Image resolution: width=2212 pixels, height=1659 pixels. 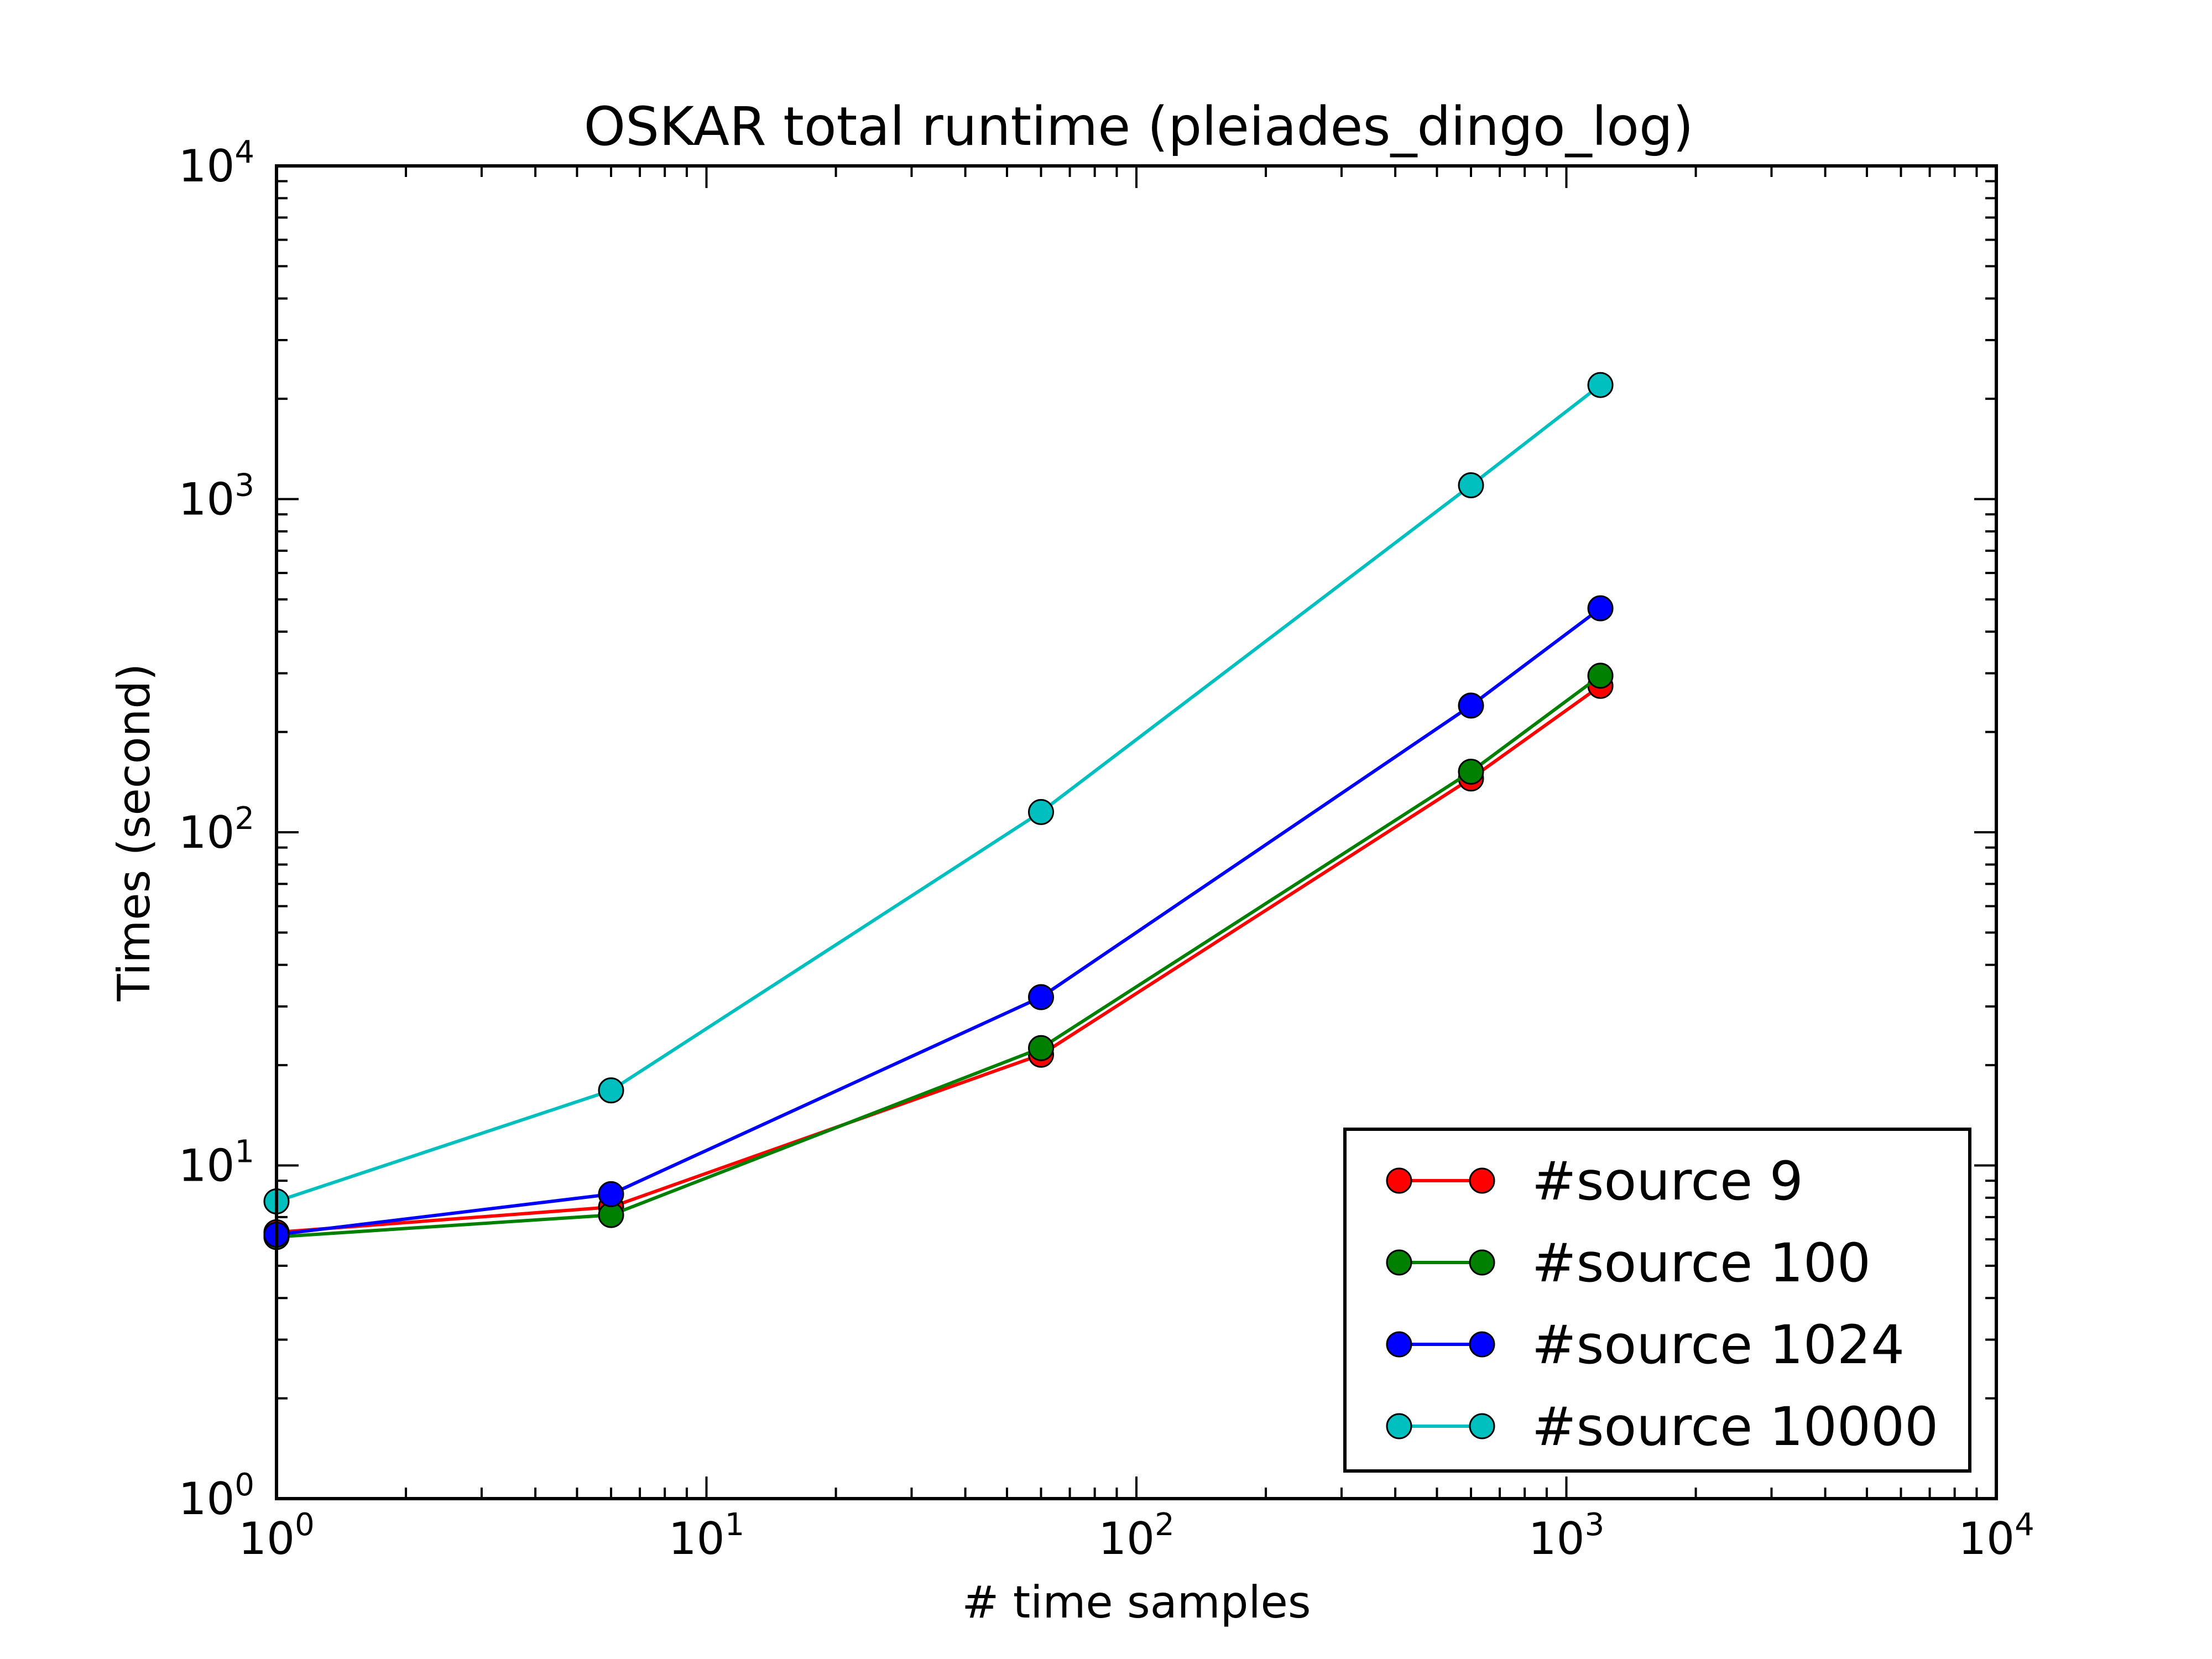 I want to click on x-tick-label: 10¹, so click(x=707, y=1536).